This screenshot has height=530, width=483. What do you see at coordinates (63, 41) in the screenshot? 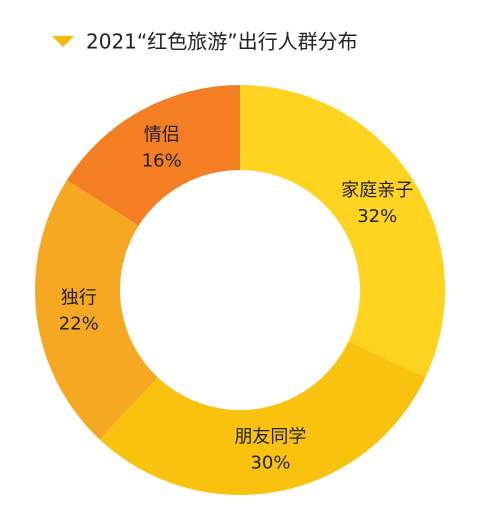
I see `legend-marker` at bounding box center [63, 41].